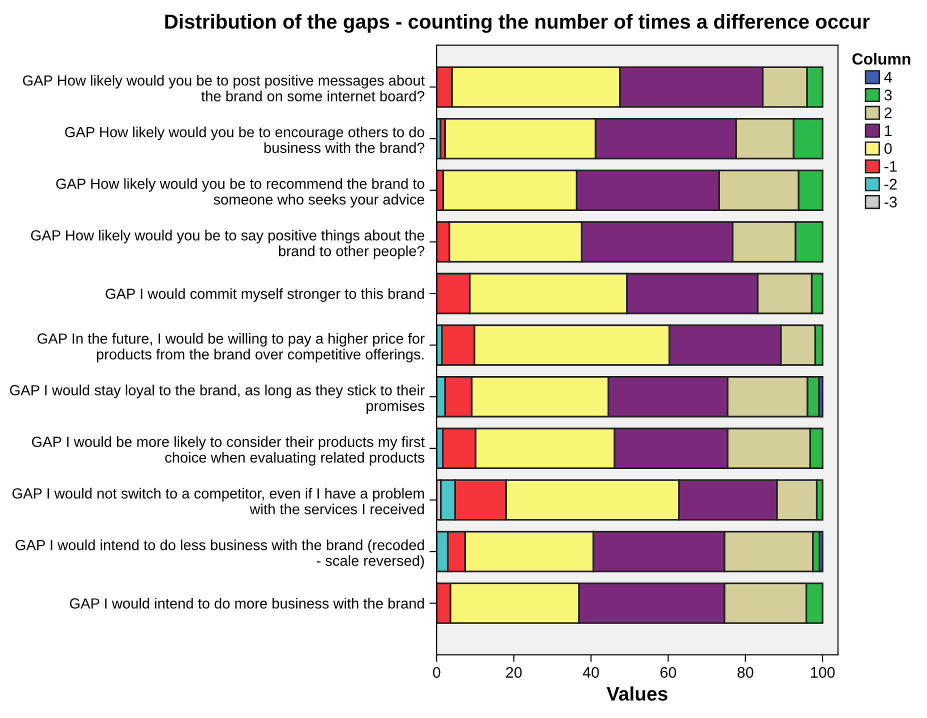  Describe the element at coordinates (247, 603) in the screenshot. I see `y-tick-label: GAP I would intend to do more business with the brand` at that location.